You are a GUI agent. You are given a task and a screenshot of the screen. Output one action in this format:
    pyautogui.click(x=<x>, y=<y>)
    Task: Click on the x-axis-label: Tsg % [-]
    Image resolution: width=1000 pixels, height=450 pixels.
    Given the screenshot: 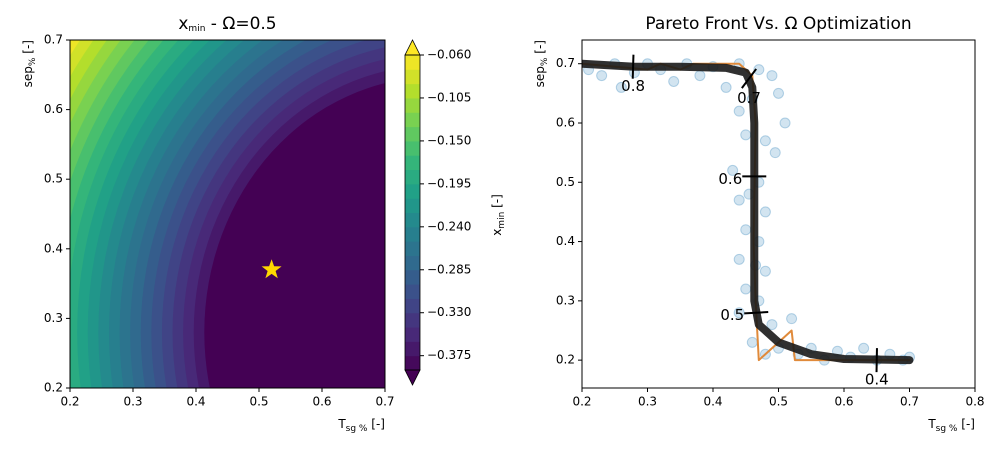 What is the action you would take?
    pyautogui.click(x=951, y=425)
    